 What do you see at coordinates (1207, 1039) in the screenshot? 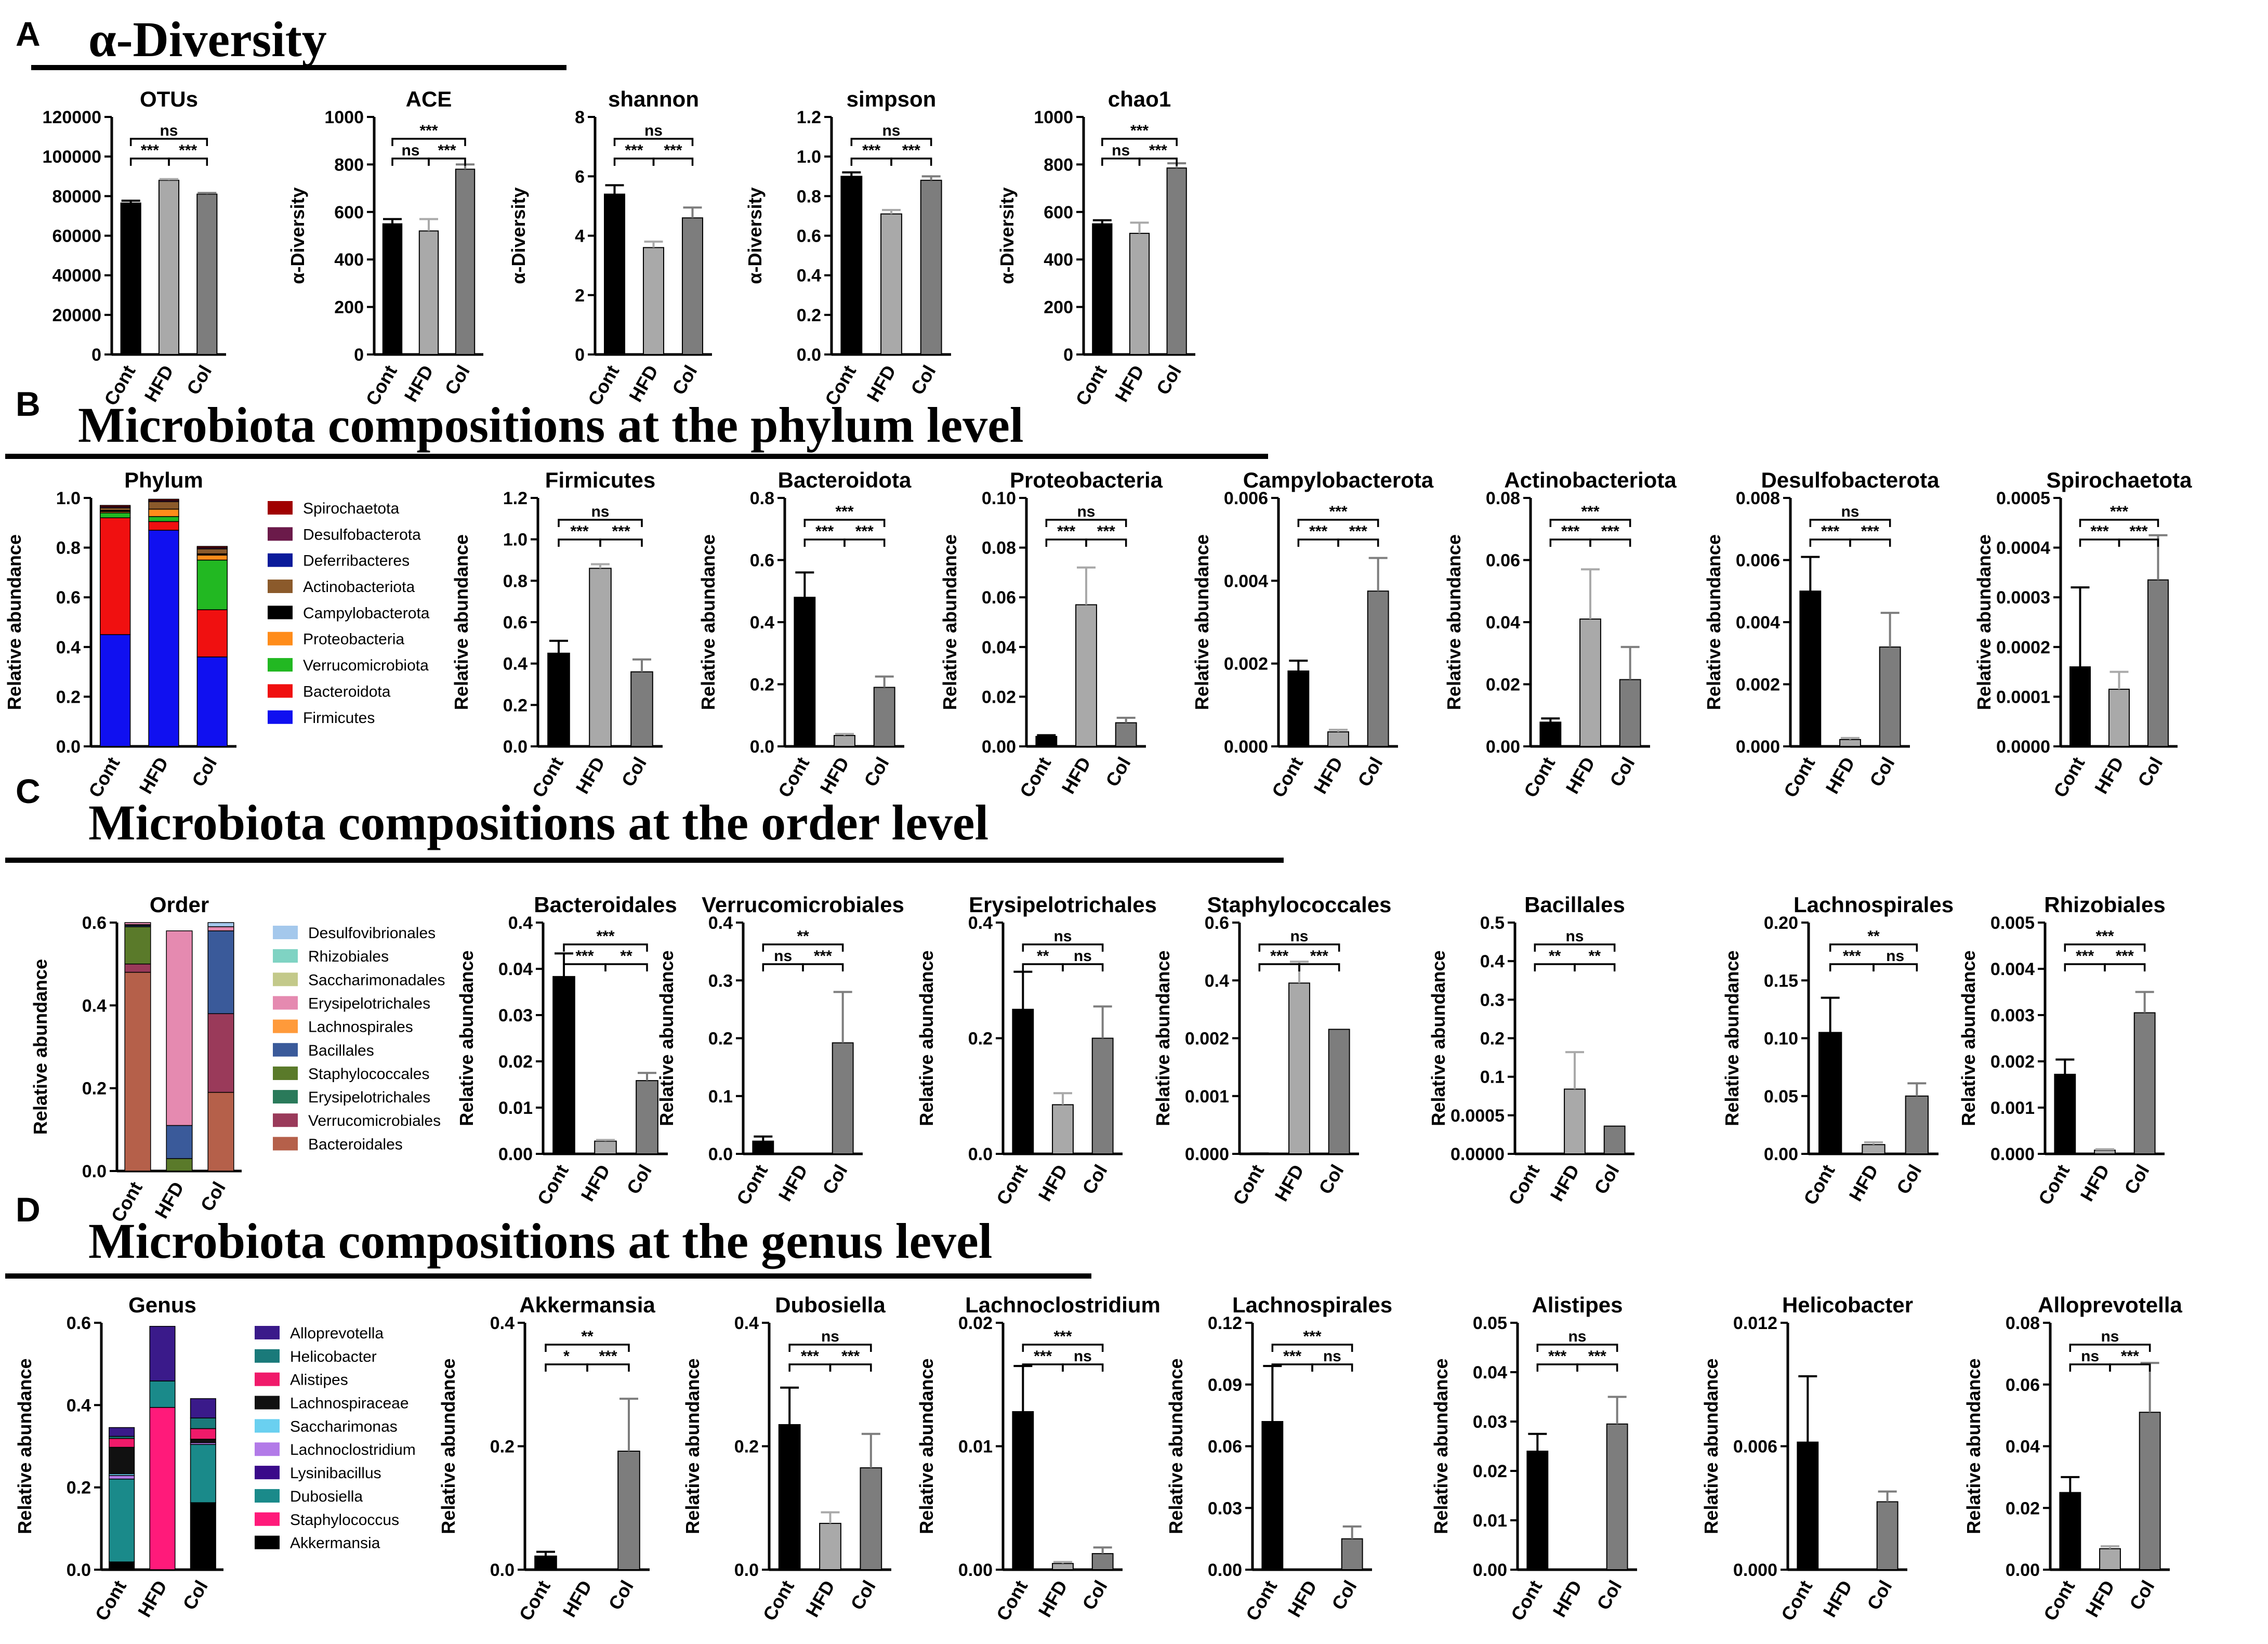
I see `y-tick-label: 0.002` at bounding box center [1207, 1039].